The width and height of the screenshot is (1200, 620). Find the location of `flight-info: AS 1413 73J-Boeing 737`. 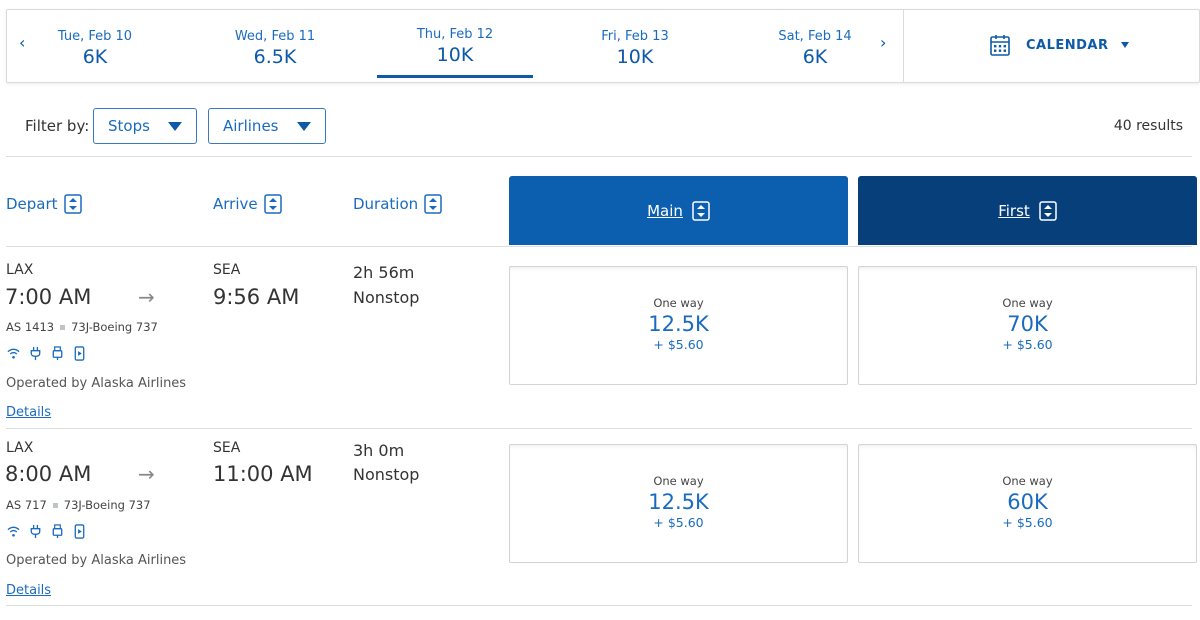

flight-info: AS 1413 73J-Boeing 737 is located at coordinates (82, 327).